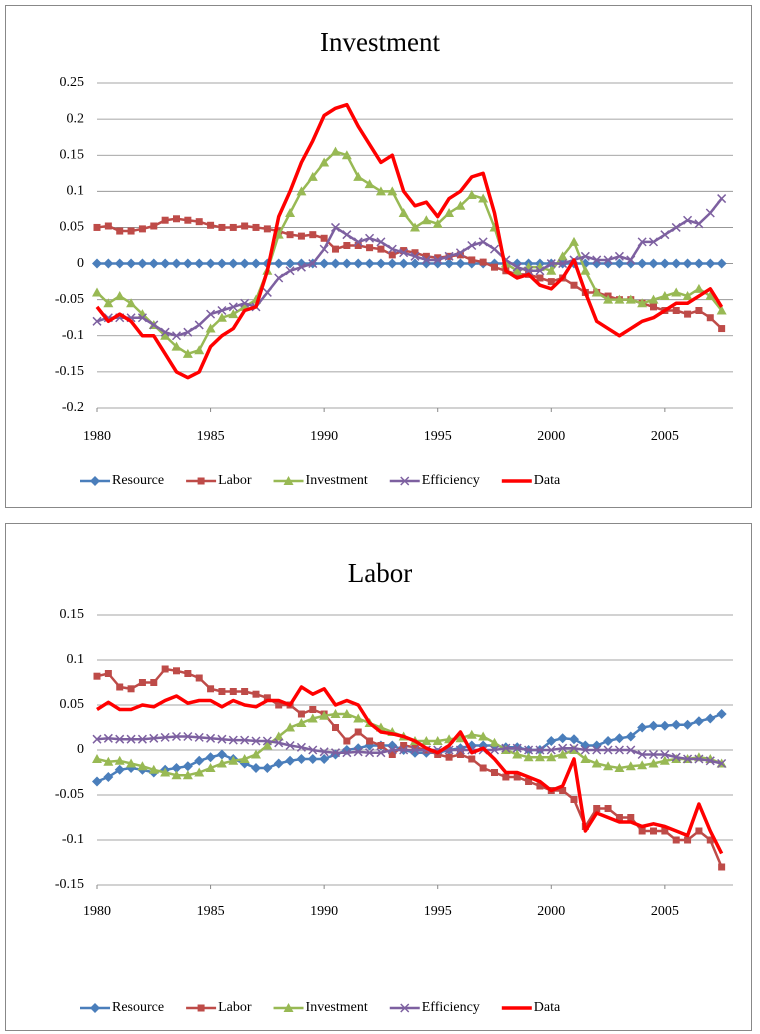 The width and height of the screenshot is (760, 1034). Describe the element at coordinates (76, 191) in the screenshot. I see `y-tick-label: 0.1` at that location.